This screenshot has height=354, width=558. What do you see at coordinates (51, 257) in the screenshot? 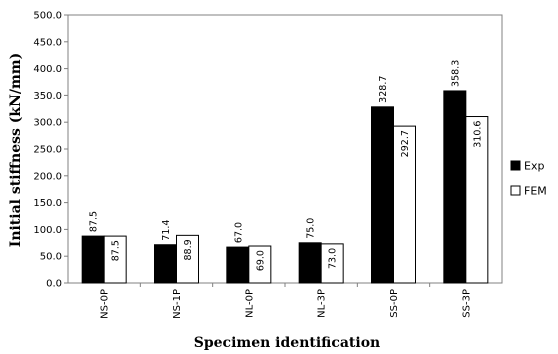
I see `y-tick-label: 50.0` at bounding box center [51, 257].